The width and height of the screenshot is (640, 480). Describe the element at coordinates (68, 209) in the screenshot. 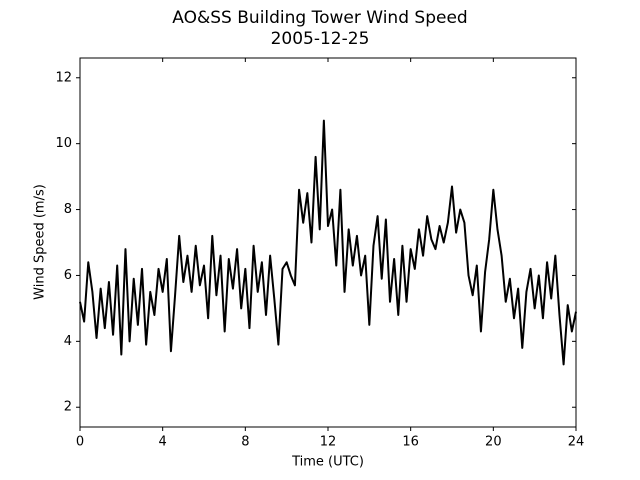

I see `y-tick-label: 8` at that location.